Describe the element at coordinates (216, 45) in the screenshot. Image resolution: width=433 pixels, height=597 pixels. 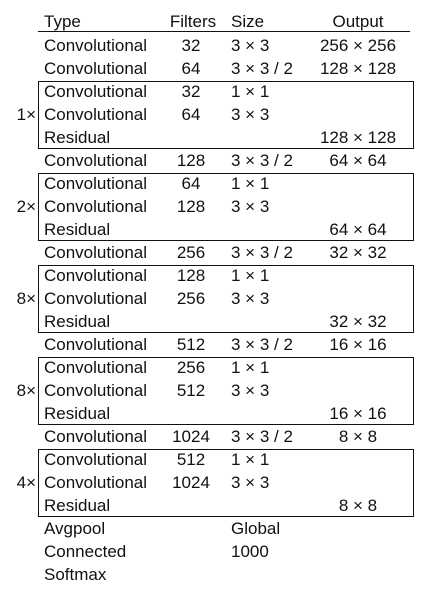
I see `table-row: Convolutional 32 3 × 3 256 × 256` at that location.